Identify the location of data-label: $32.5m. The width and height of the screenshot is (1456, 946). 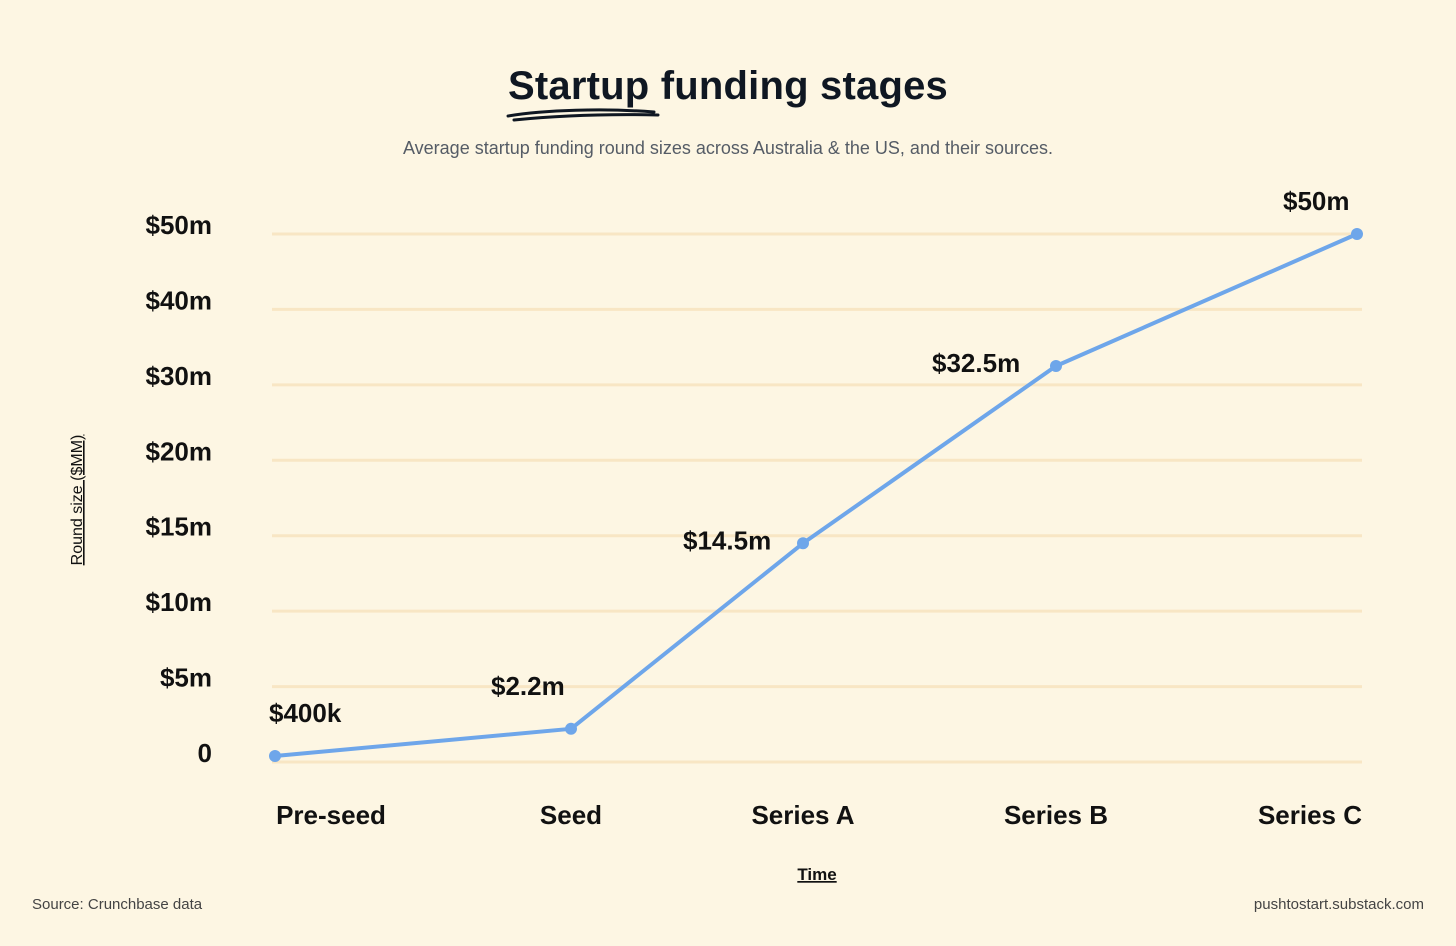
(976, 363).